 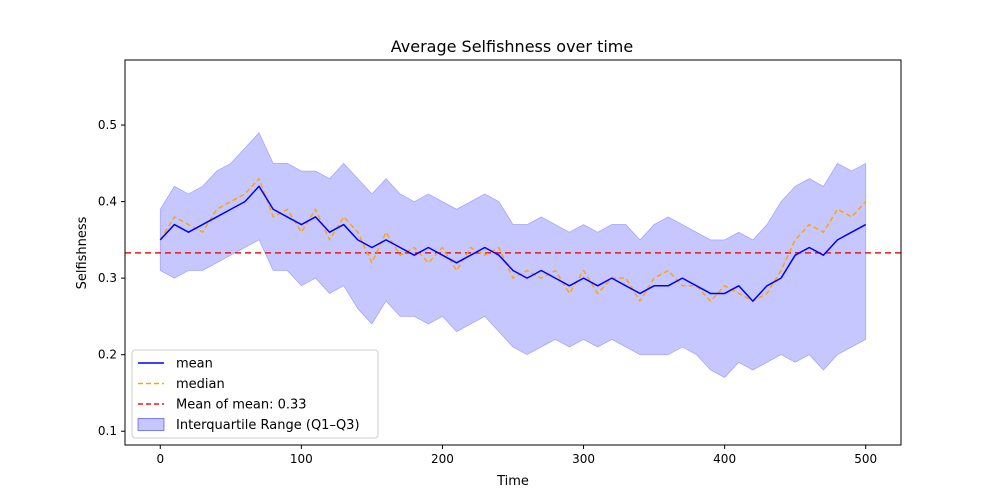 What do you see at coordinates (301, 459) in the screenshot?
I see `x-tick-label: 100` at bounding box center [301, 459].